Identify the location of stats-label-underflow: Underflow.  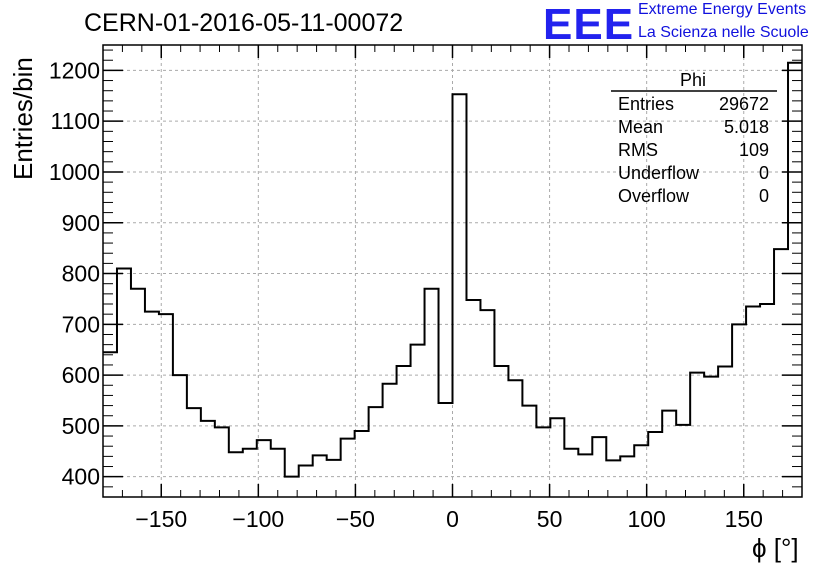
(659, 173).